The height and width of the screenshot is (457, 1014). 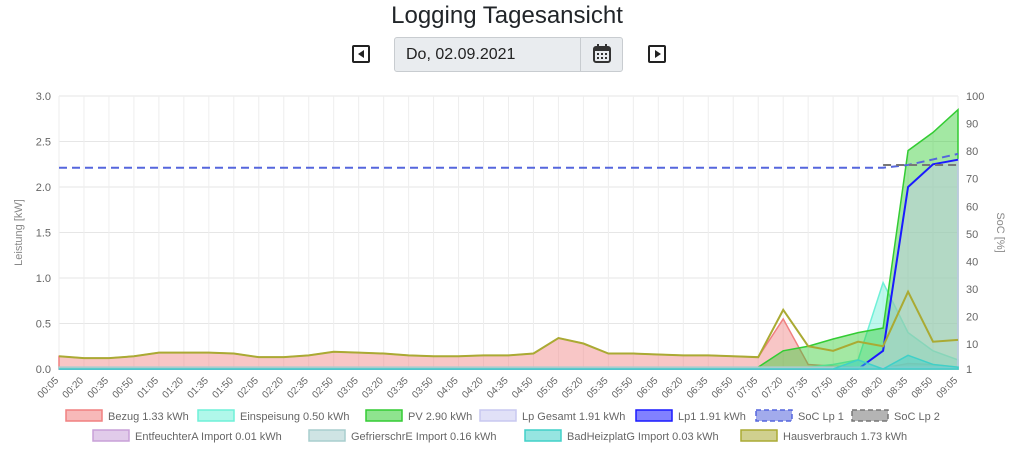 I want to click on legend-label-hausverbrauch: Hausverbrauch 1.73 kWh, so click(x=845, y=437).